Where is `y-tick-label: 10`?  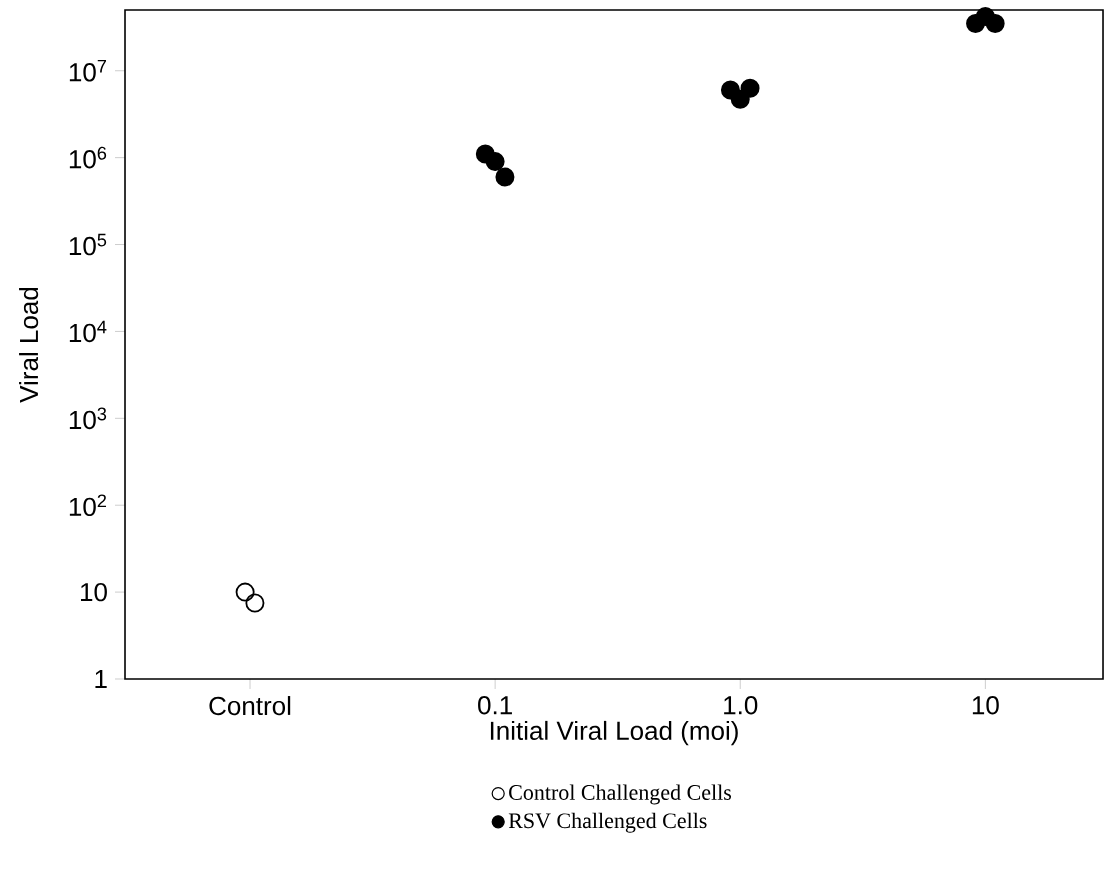 y-tick-label: 10 is located at coordinates (94, 592).